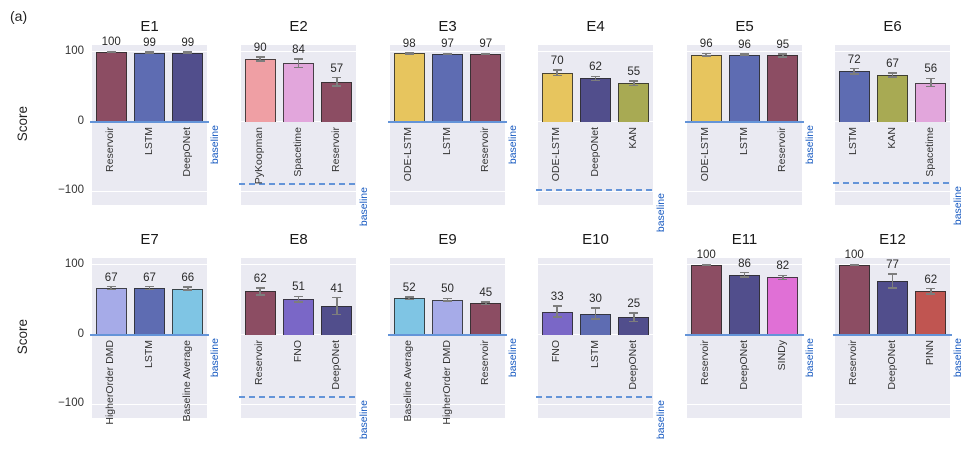  Describe the element at coordinates (931, 69) in the screenshot. I see `bar-value-label: 56` at that location.